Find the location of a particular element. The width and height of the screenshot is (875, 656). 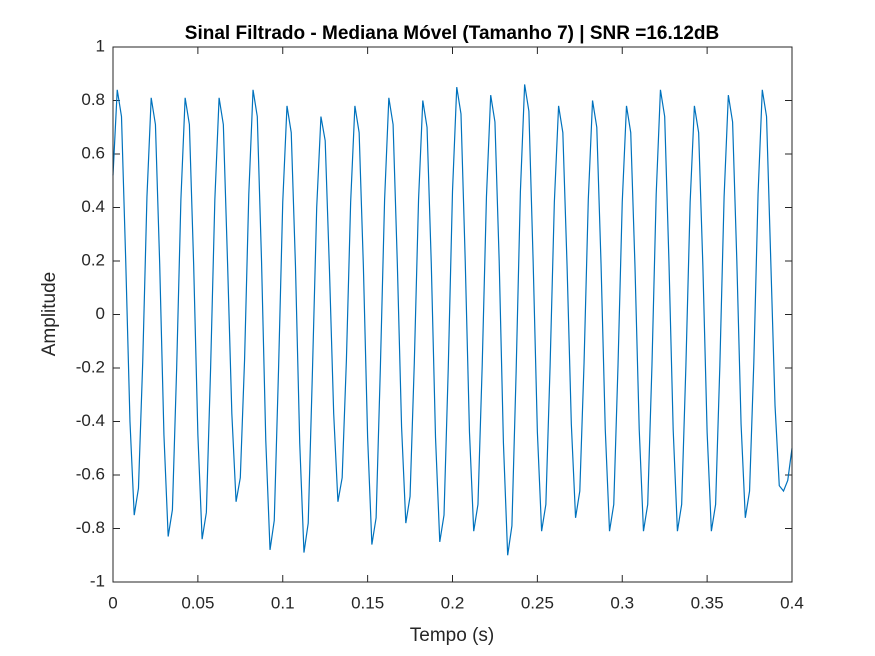

y-tick-label: 0.8 is located at coordinates (93, 99).